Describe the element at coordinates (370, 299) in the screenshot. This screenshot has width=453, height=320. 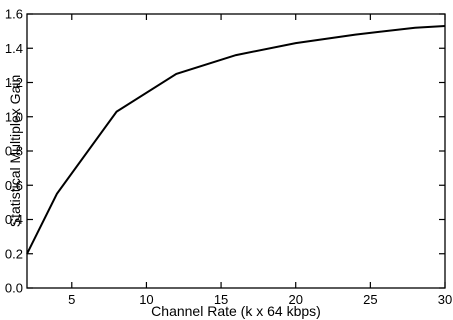
I see `x-tick-label: 25` at that location.